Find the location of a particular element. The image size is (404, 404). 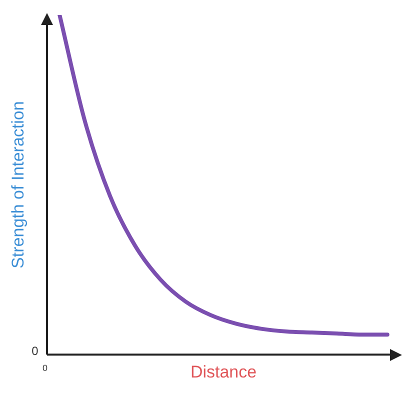

x-axis-title: Distance is located at coordinates (223, 372).